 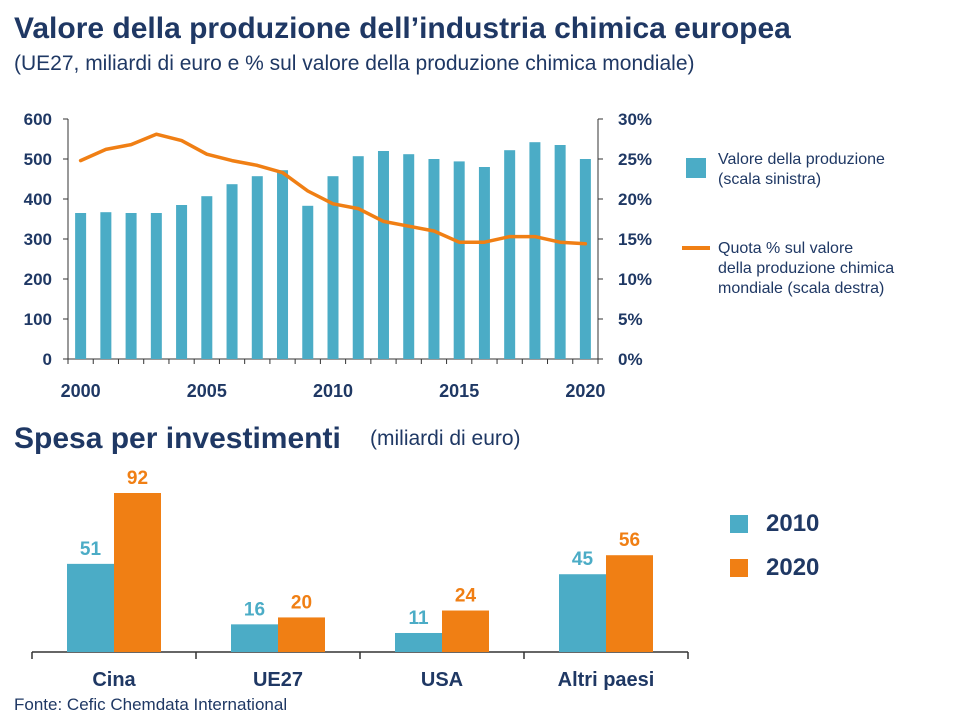 I want to click on y-left-tick-label: 400, so click(x=38, y=199).